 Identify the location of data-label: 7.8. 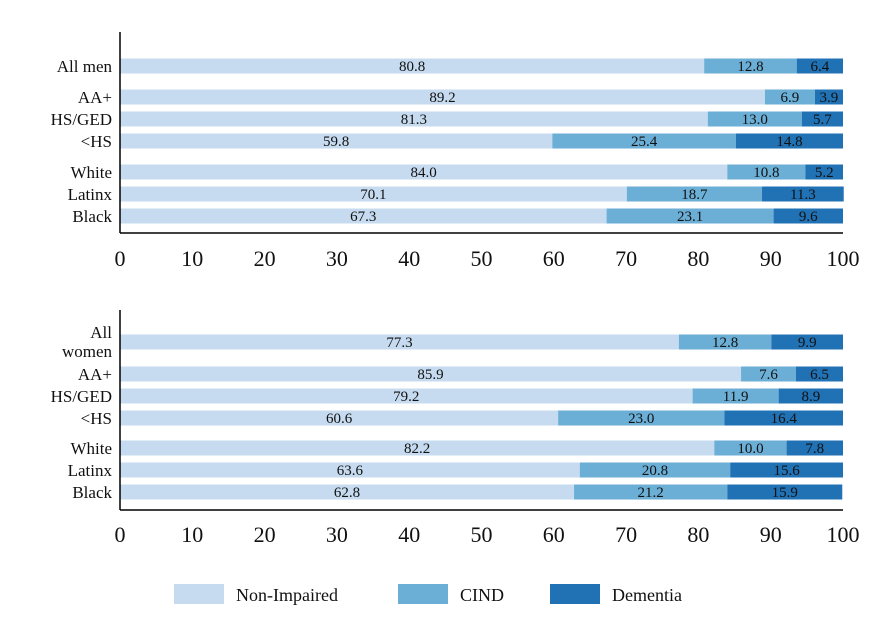
(814, 449).